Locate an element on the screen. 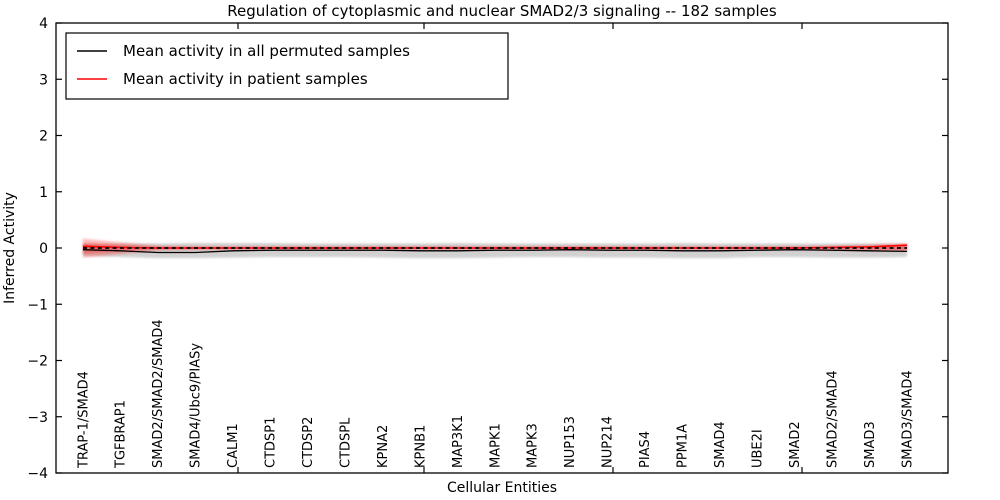 The image size is (1000, 500). legend-label-permuted: Mean activity in all permuted samples is located at coordinates (266, 51).